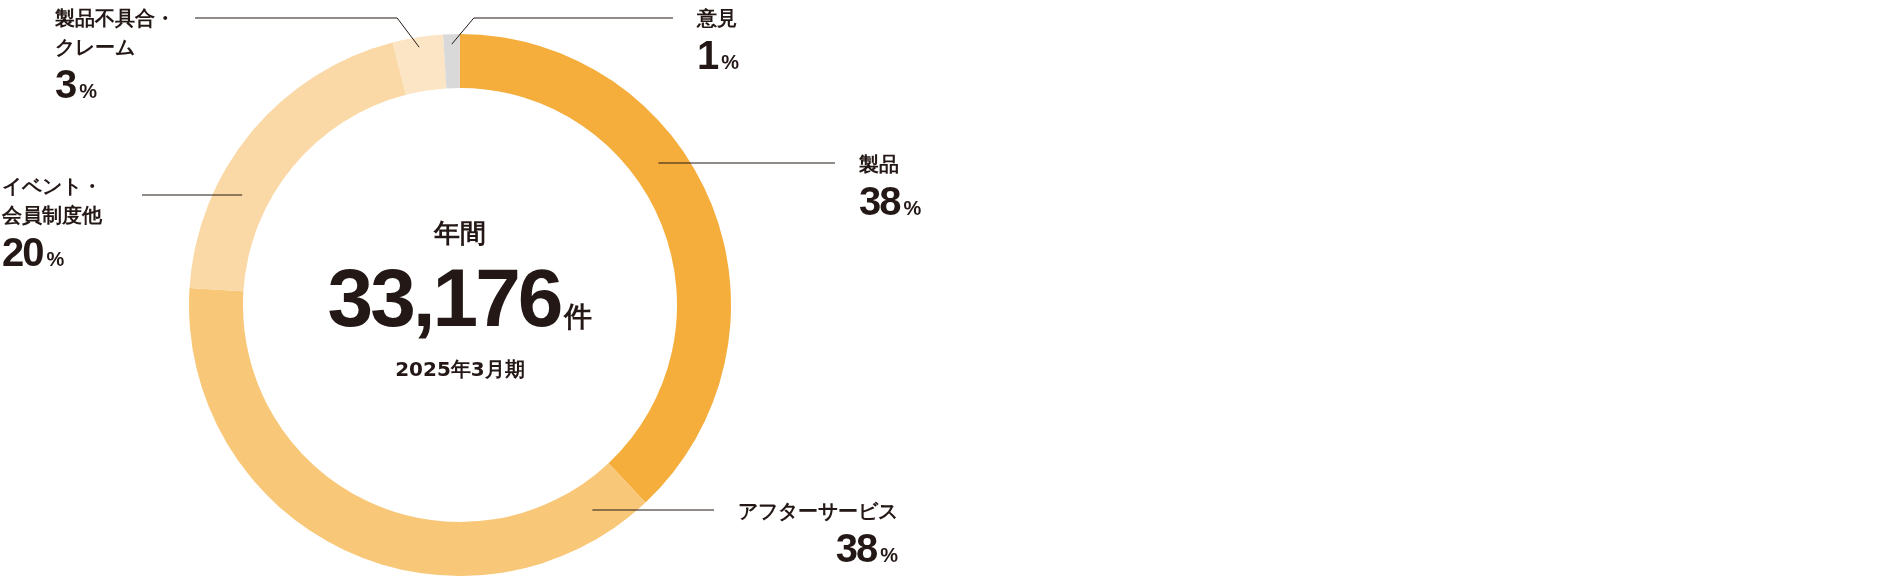 The width and height of the screenshot is (1892, 579). What do you see at coordinates (52, 201) in the screenshot?
I see `slice-label: イベント・会員制度他` at bounding box center [52, 201].